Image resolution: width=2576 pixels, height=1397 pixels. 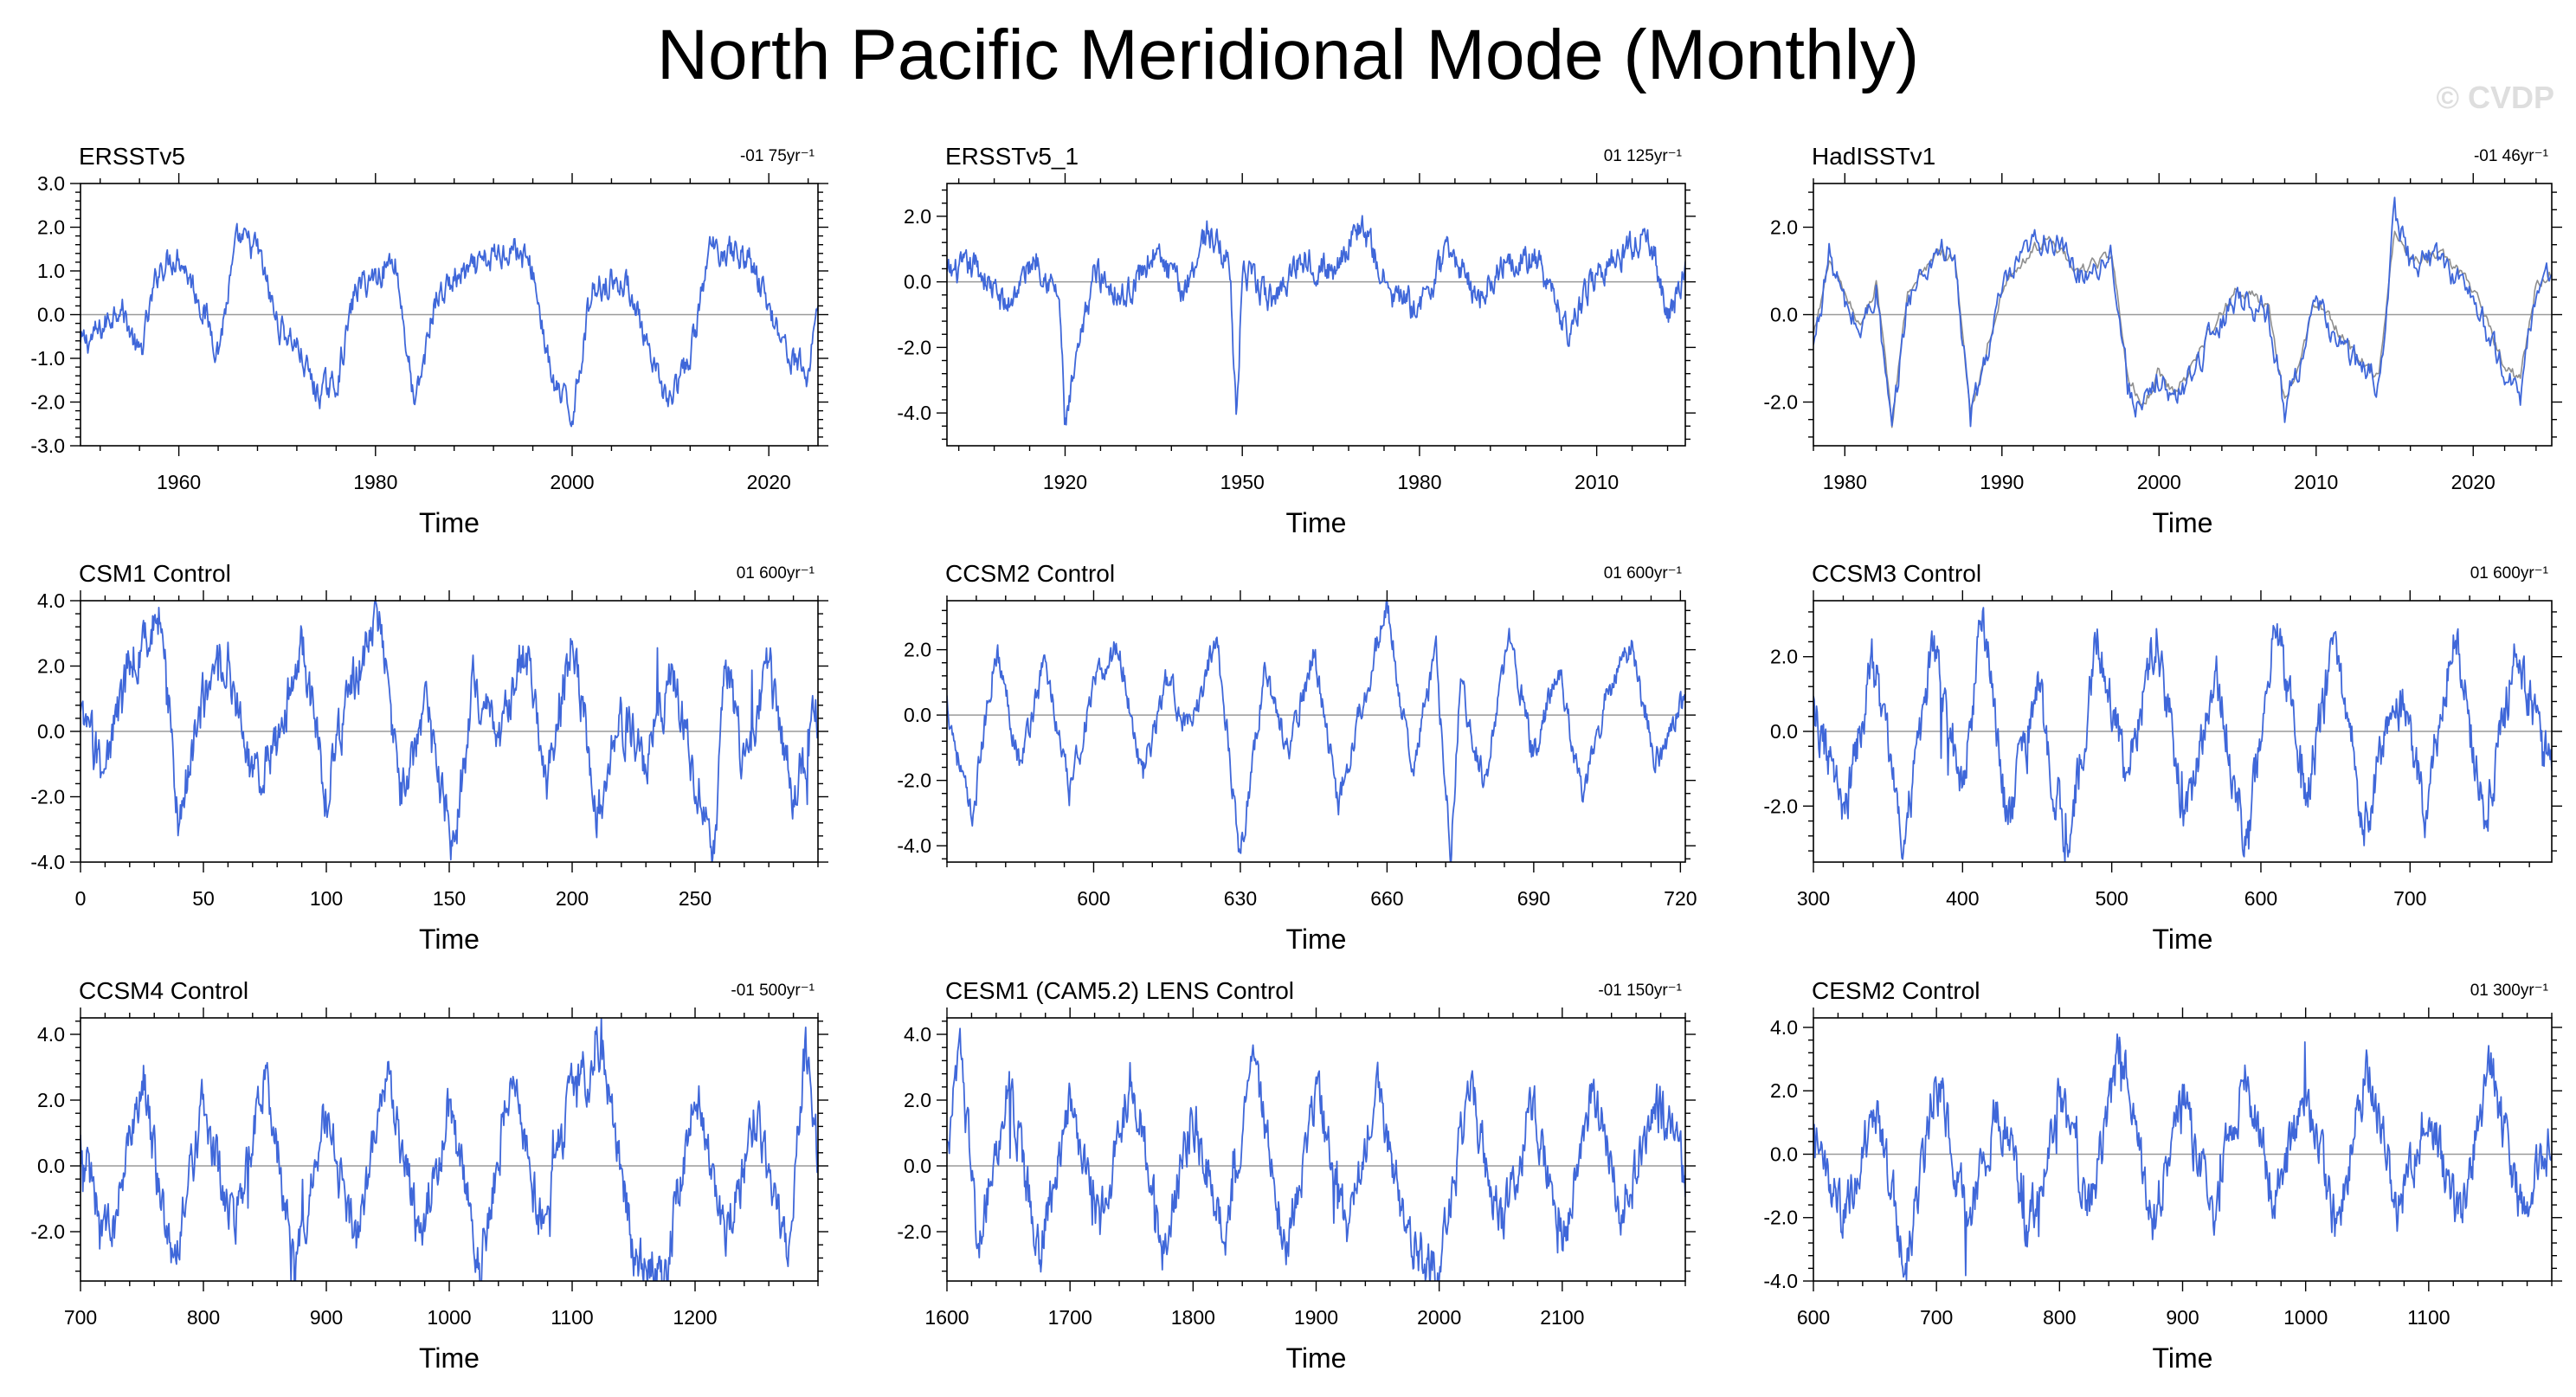 What do you see at coordinates (449, 1317) in the screenshot?
I see `x-tick-label: 1000` at bounding box center [449, 1317].